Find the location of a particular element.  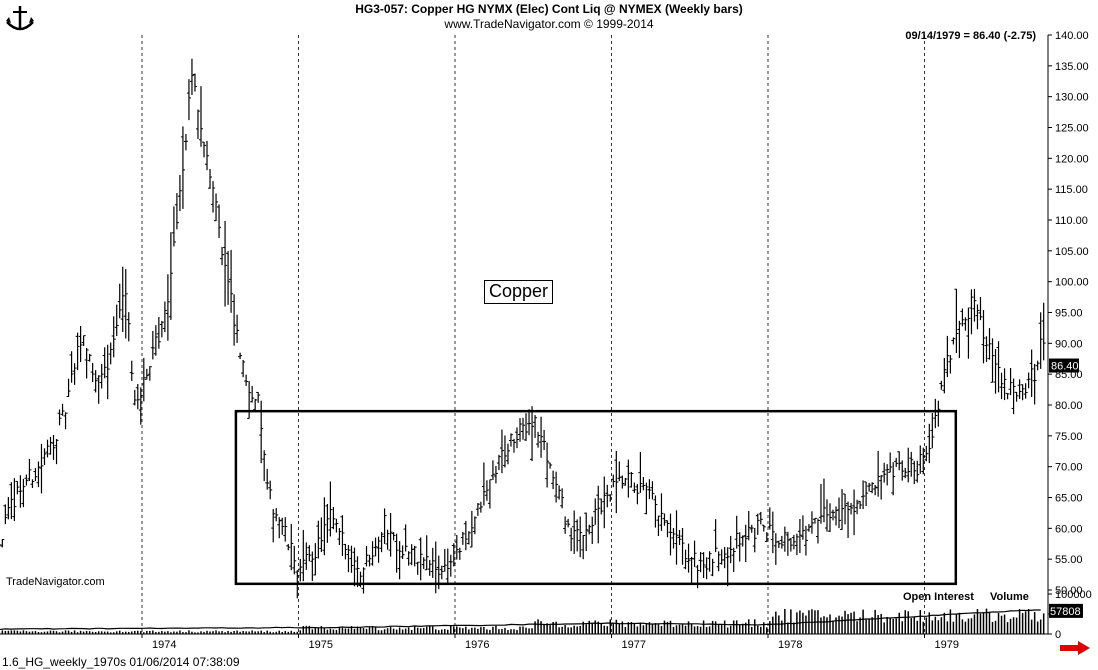

price-tick-label: 140.00 is located at coordinates (1072, 36).